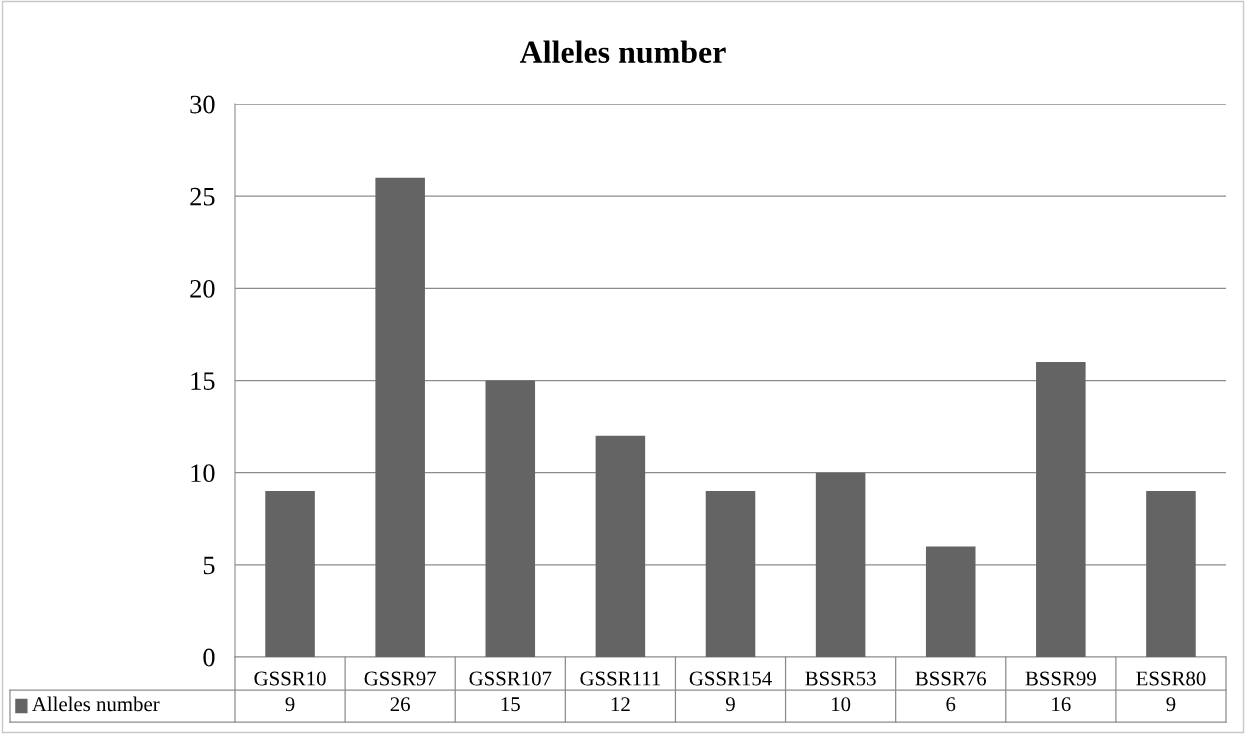 The image size is (1246, 734). Describe the element at coordinates (1060, 678) in the screenshot. I see `x-tick-label: BSSR99` at that location.